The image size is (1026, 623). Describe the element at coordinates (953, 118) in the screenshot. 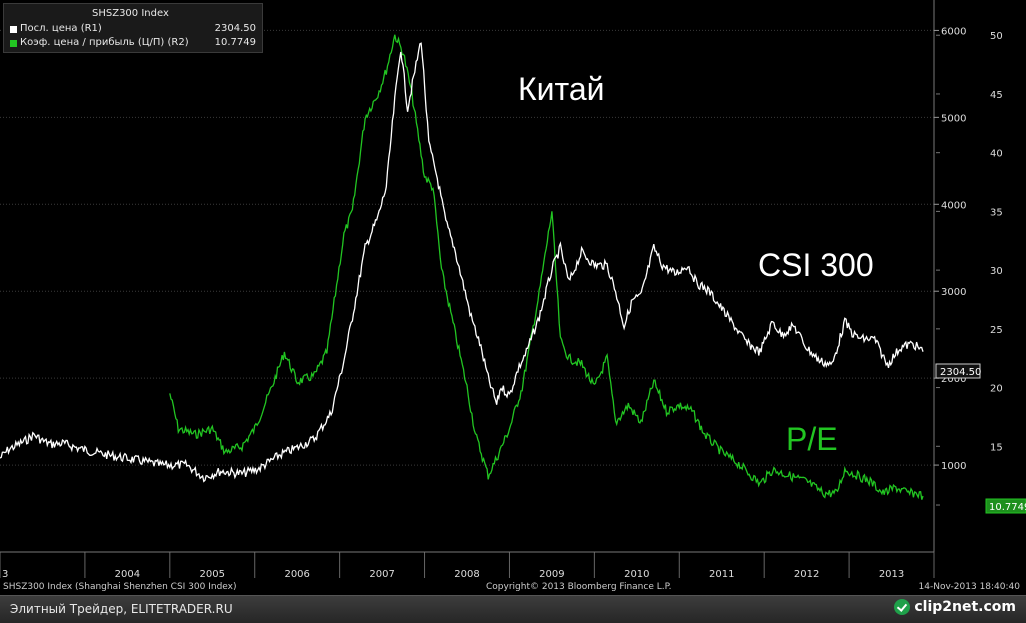

I see `y1-tick-label: 5000` at that location.